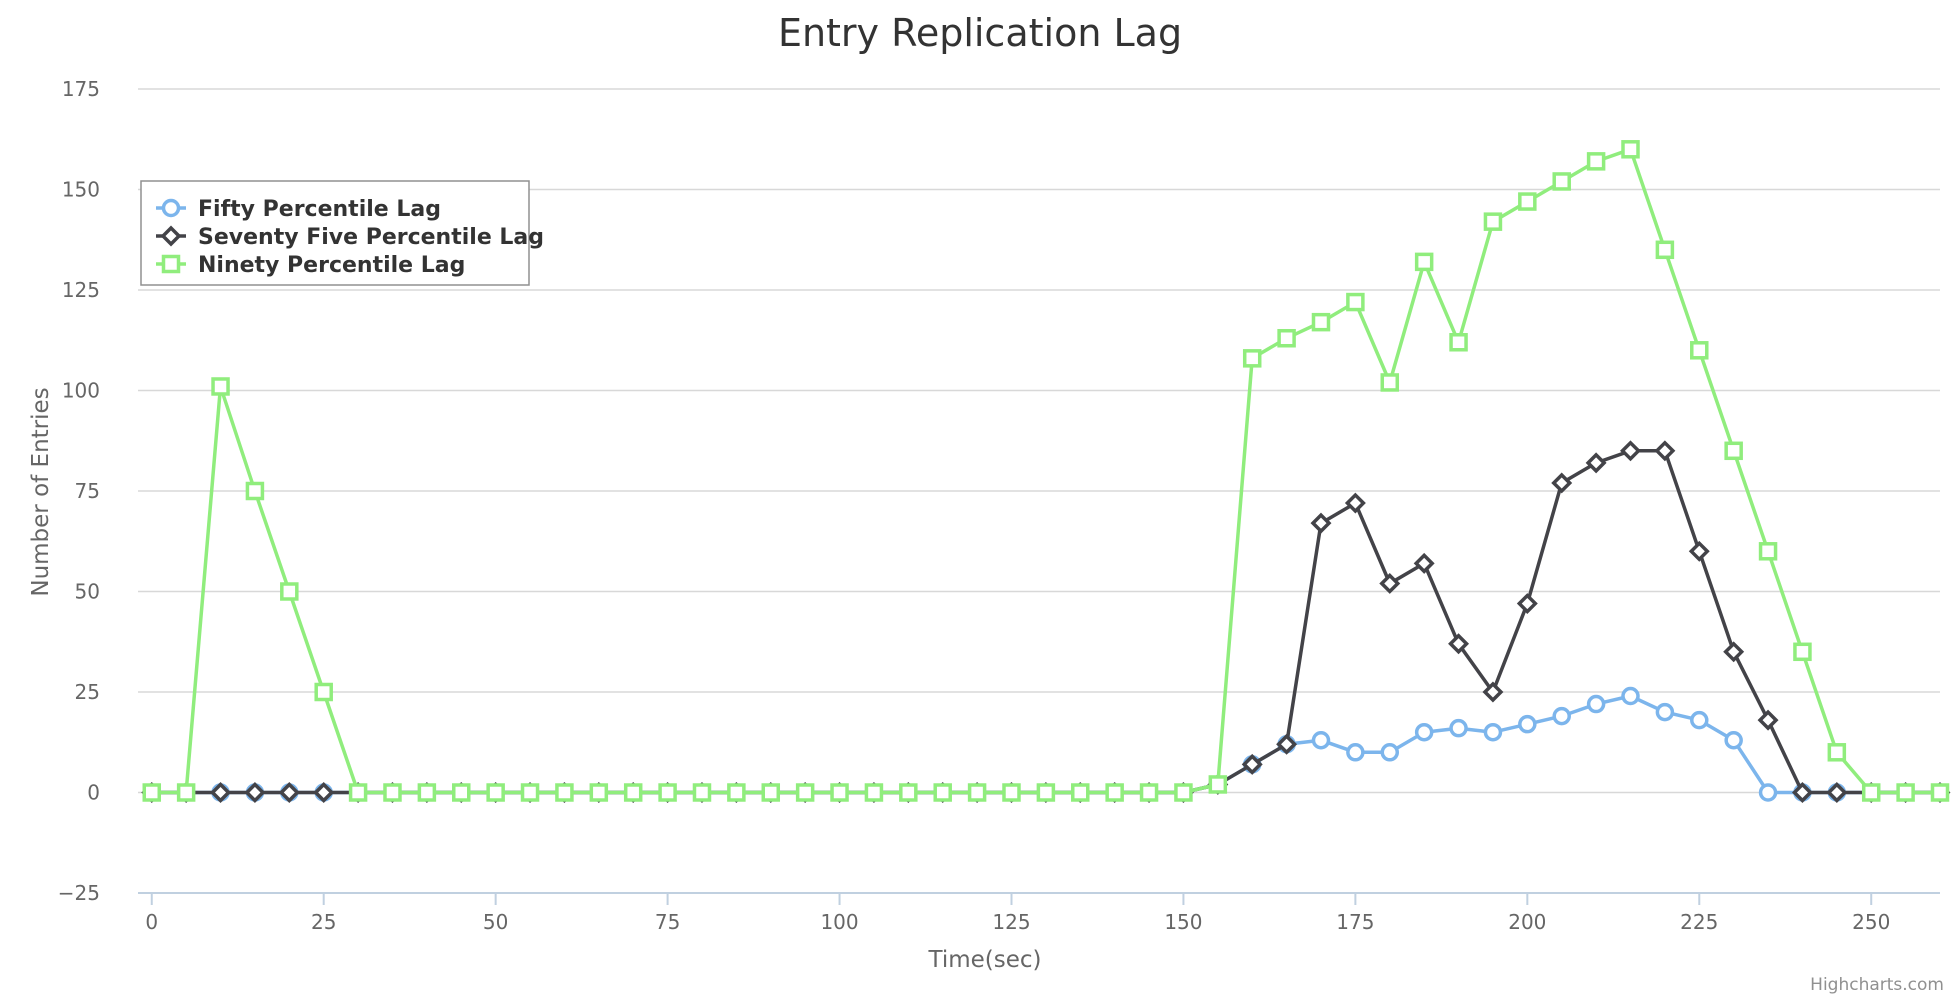 The width and height of the screenshot is (1960, 1004). What do you see at coordinates (171, 208) in the screenshot?
I see `data-point-legend-circle` at bounding box center [171, 208].